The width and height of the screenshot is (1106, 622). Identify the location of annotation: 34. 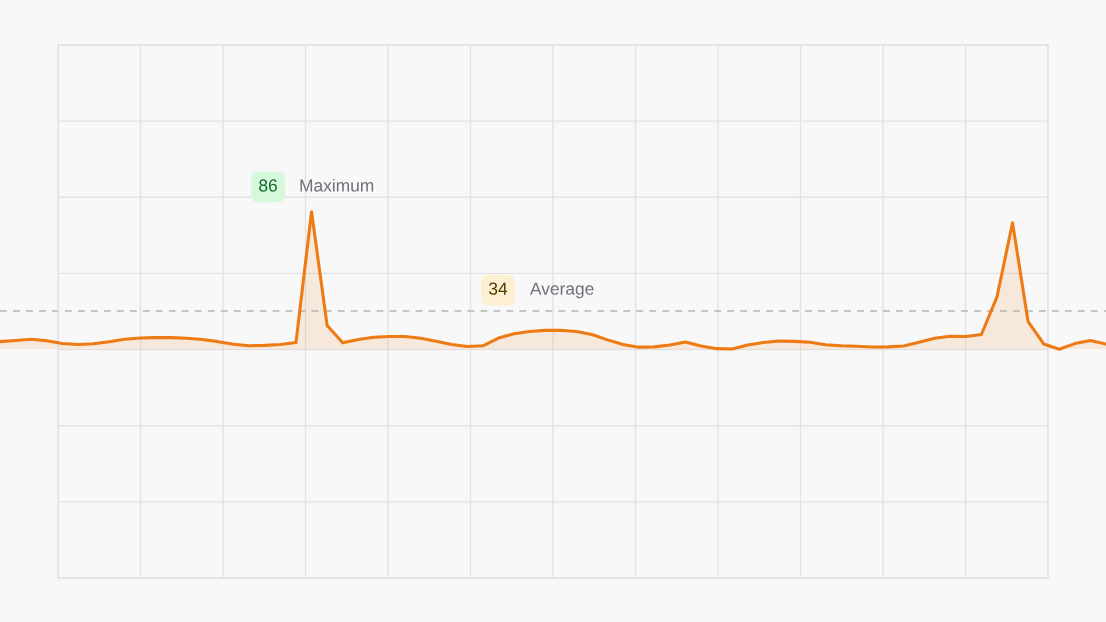
(498, 288).